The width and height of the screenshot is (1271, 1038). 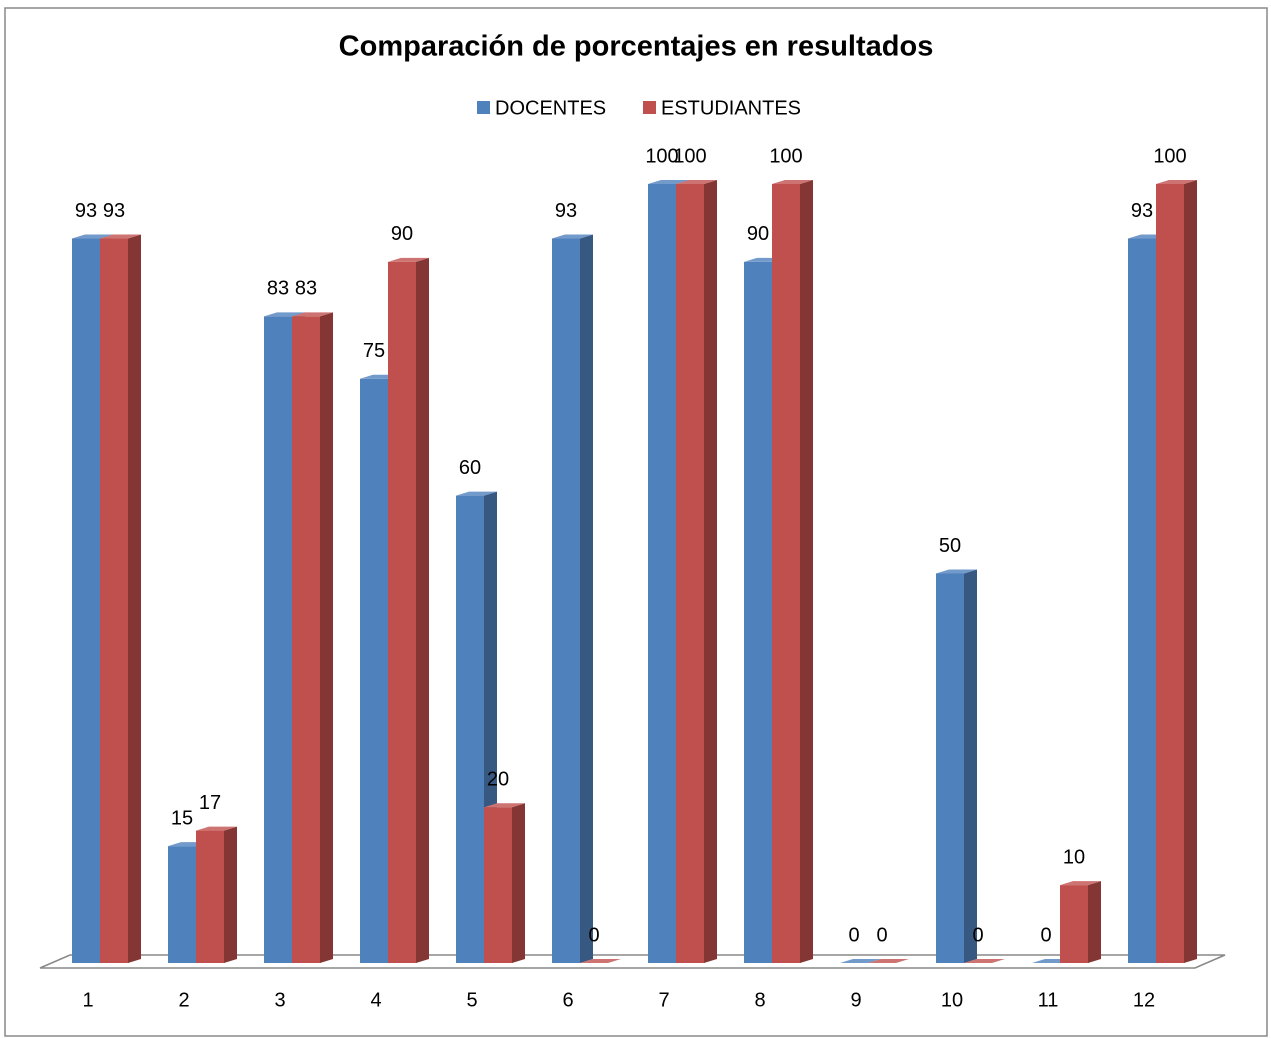 I want to click on data-label: 20, so click(x=498, y=779).